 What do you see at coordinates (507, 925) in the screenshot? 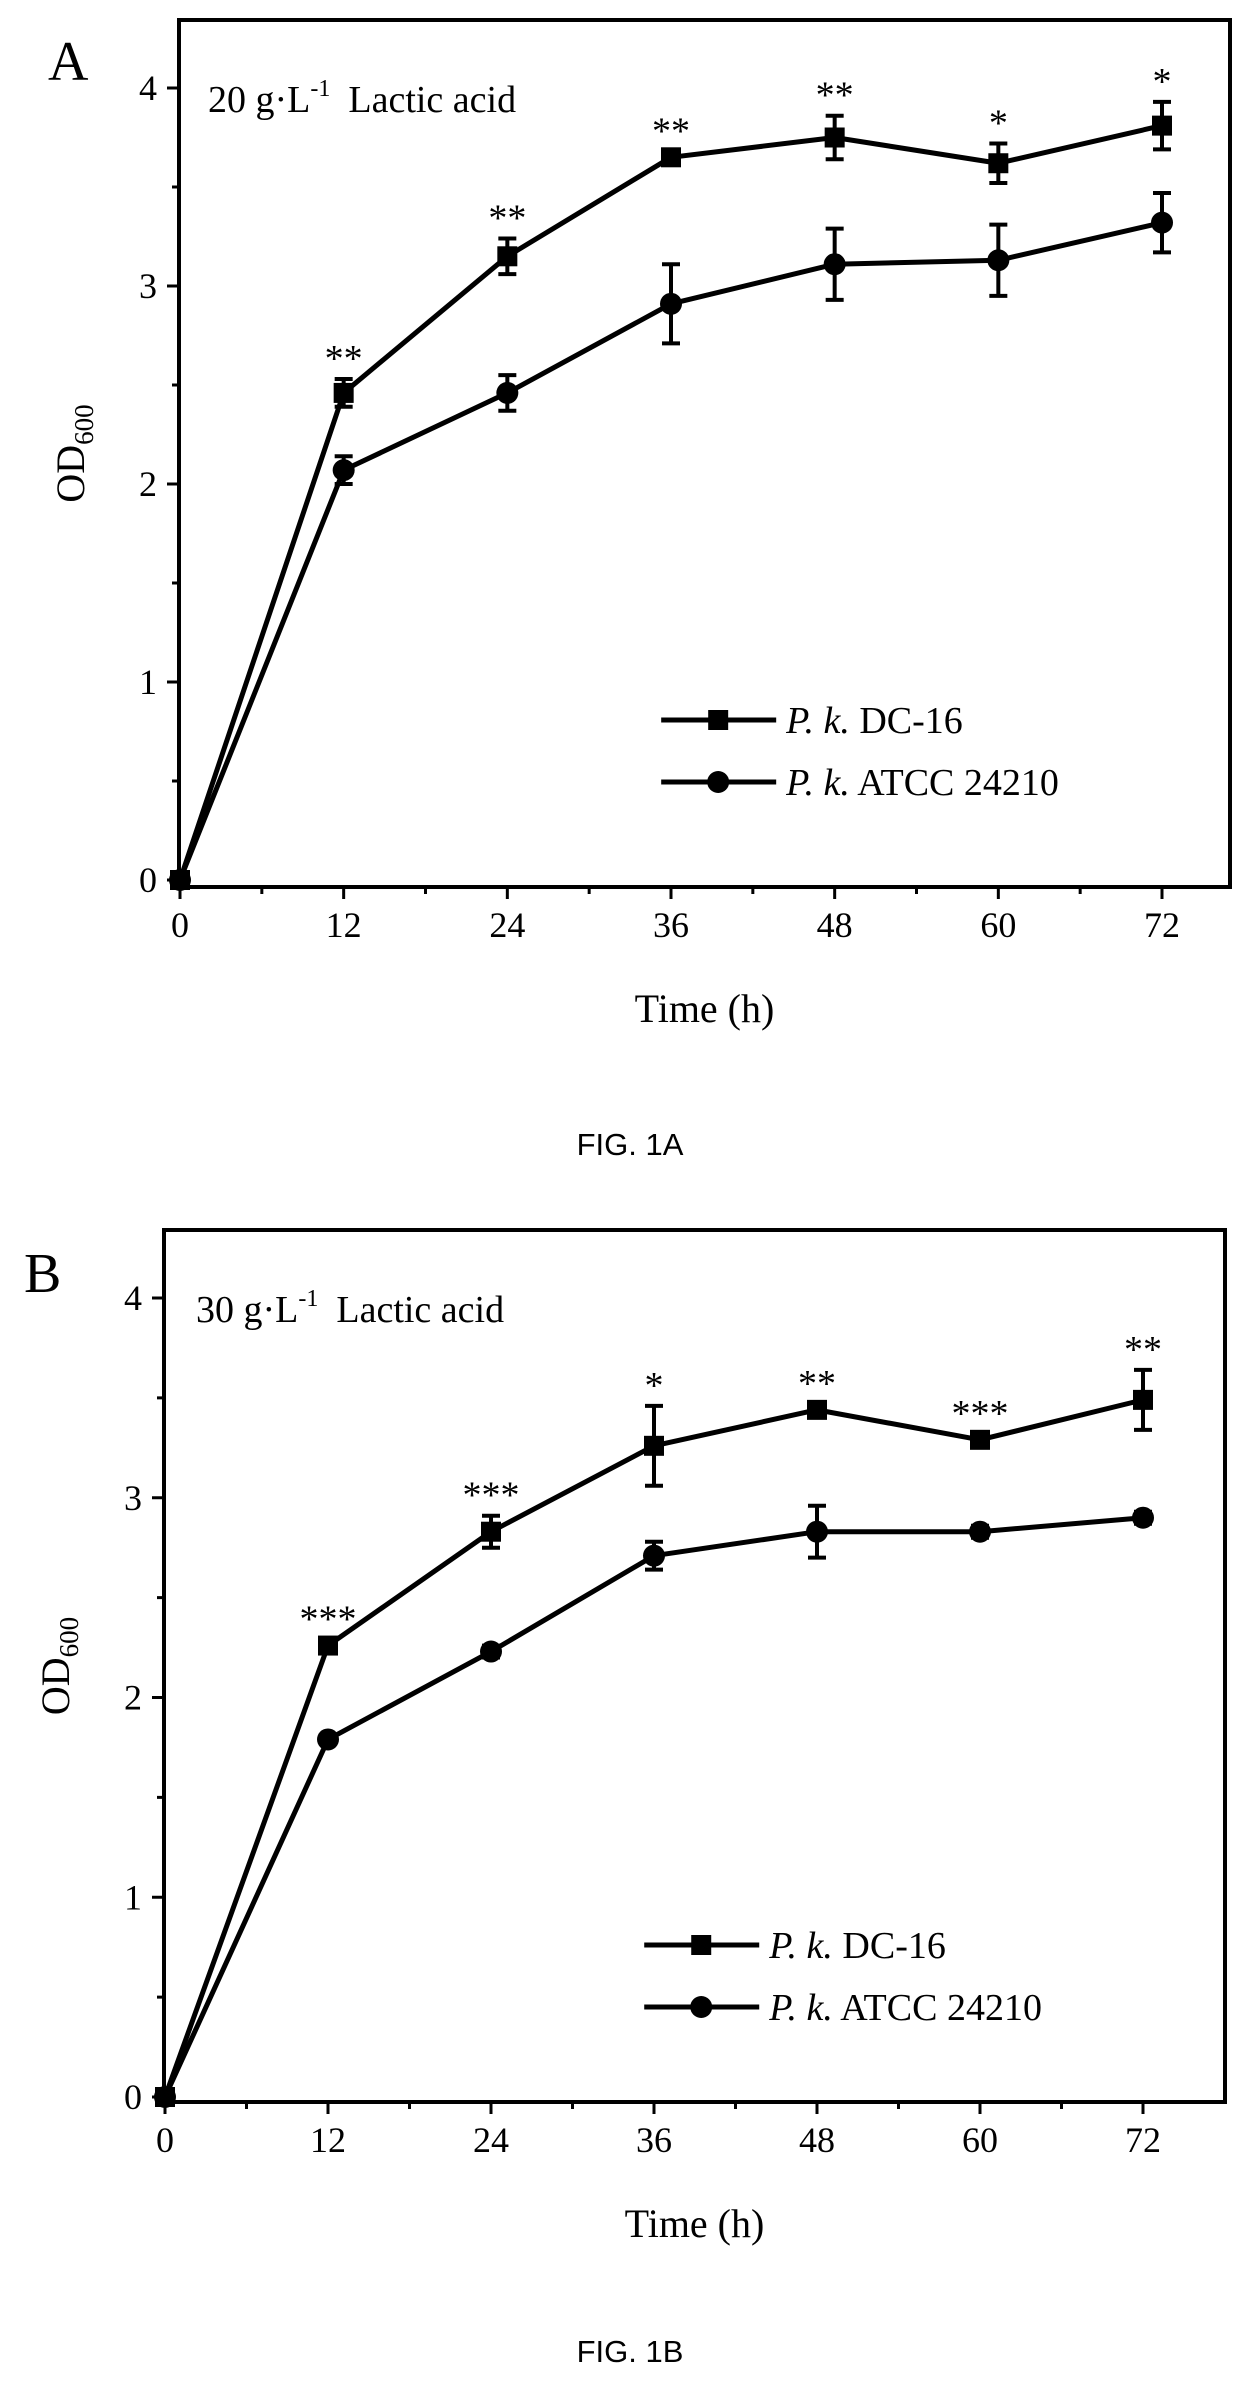
I see `x-tick-label: 24` at bounding box center [507, 925].